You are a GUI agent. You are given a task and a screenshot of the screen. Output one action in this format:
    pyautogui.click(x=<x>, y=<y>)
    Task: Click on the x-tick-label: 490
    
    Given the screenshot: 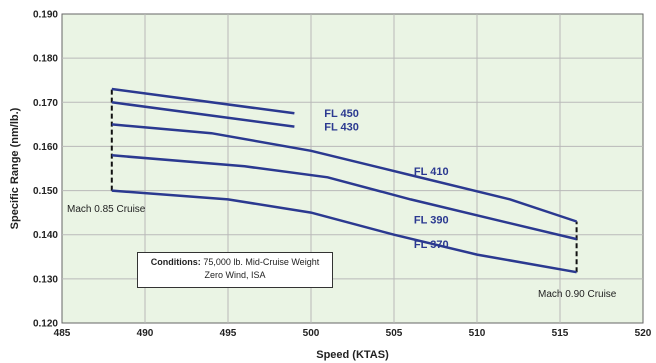 What is the action you would take?
    pyautogui.click(x=145, y=333)
    